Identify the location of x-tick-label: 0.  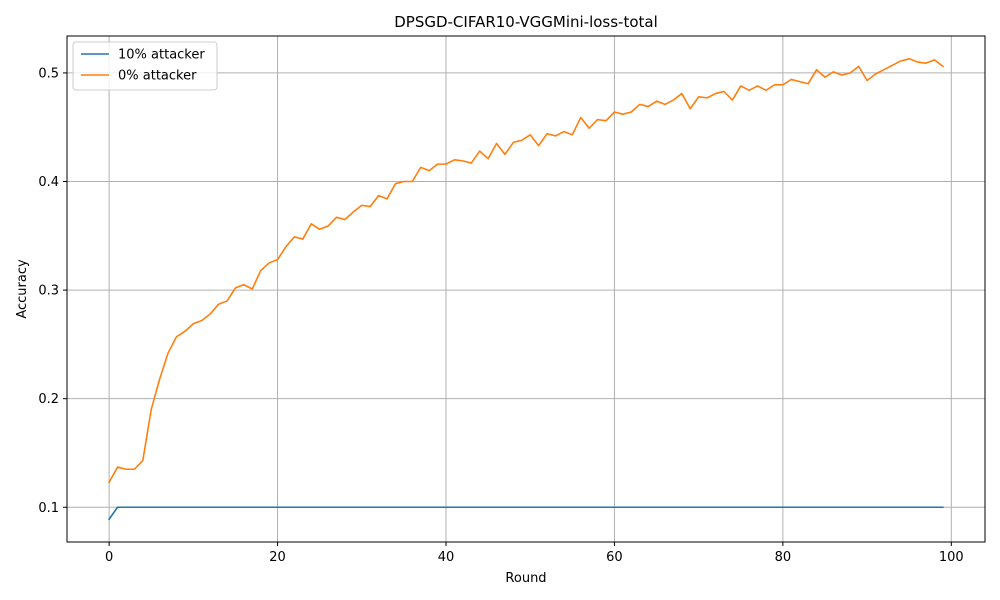
(109, 557).